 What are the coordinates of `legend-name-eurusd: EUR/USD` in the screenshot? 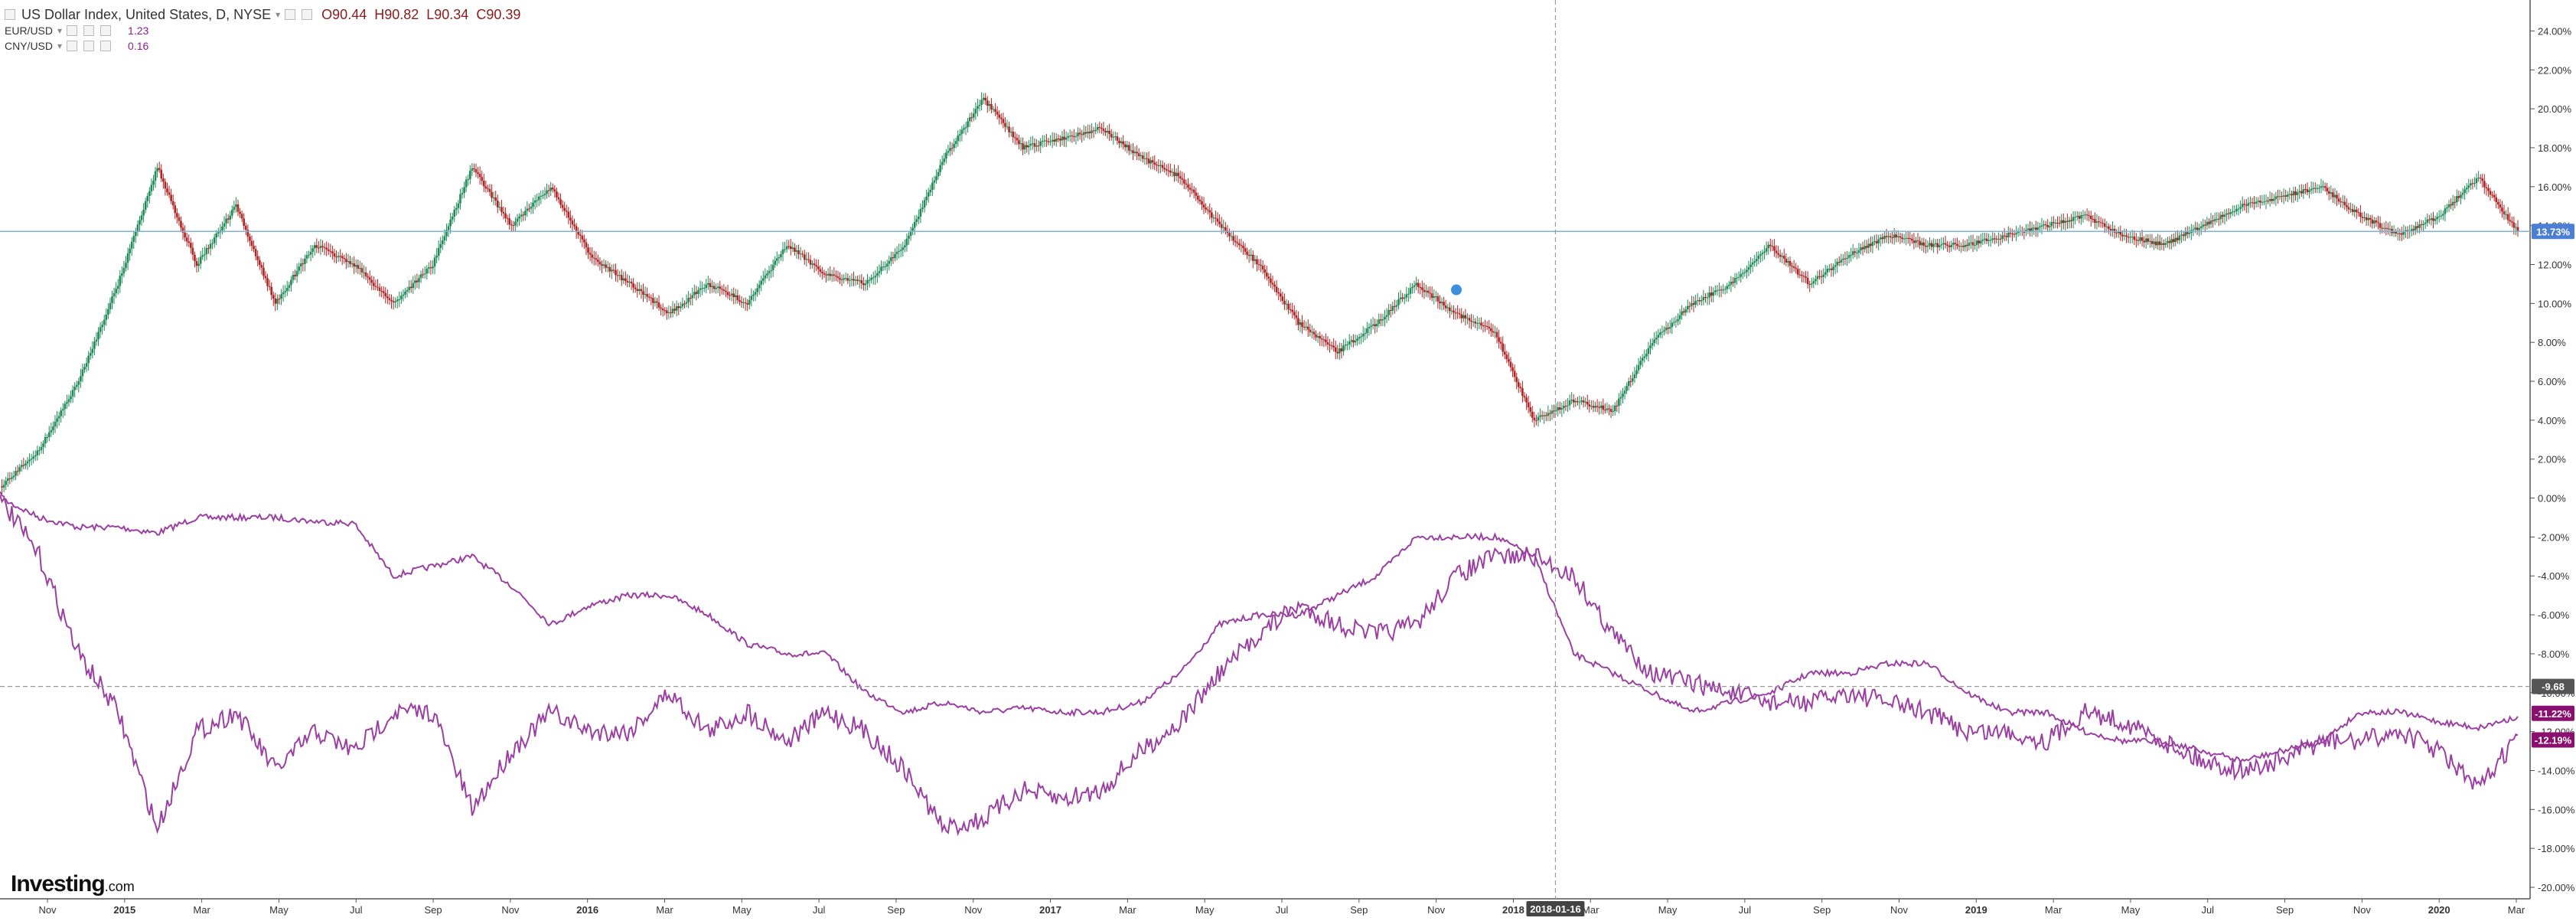 It's located at (30, 30).